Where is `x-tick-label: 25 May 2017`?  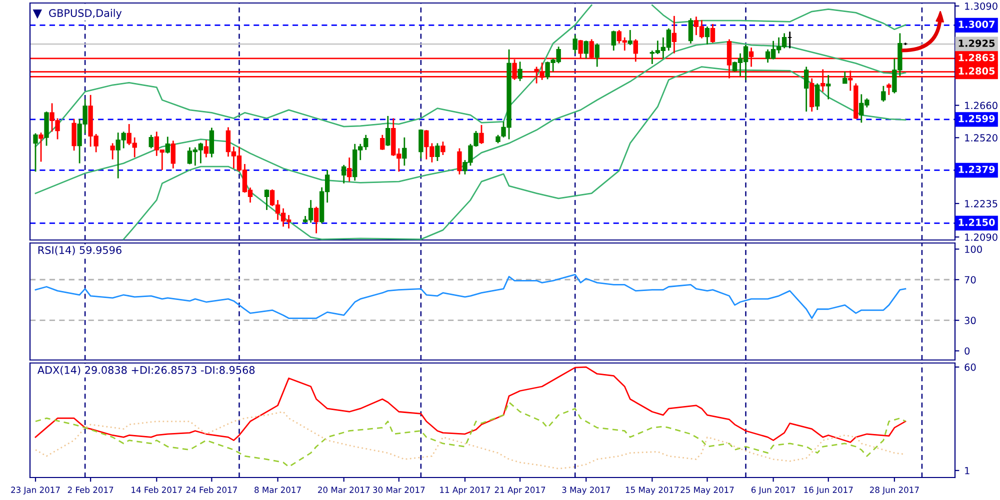 x-tick-label: 25 May 2017 is located at coordinates (707, 490).